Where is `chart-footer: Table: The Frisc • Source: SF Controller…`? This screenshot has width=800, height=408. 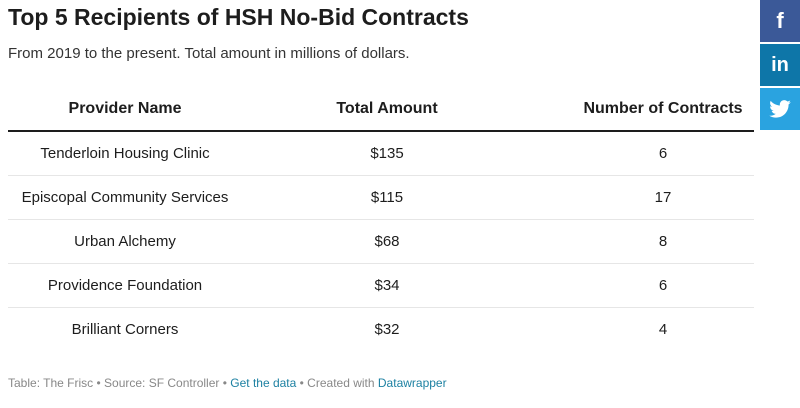
chart-footer: Table: The Frisc • Source: SF Controller… is located at coordinates (227, 383).